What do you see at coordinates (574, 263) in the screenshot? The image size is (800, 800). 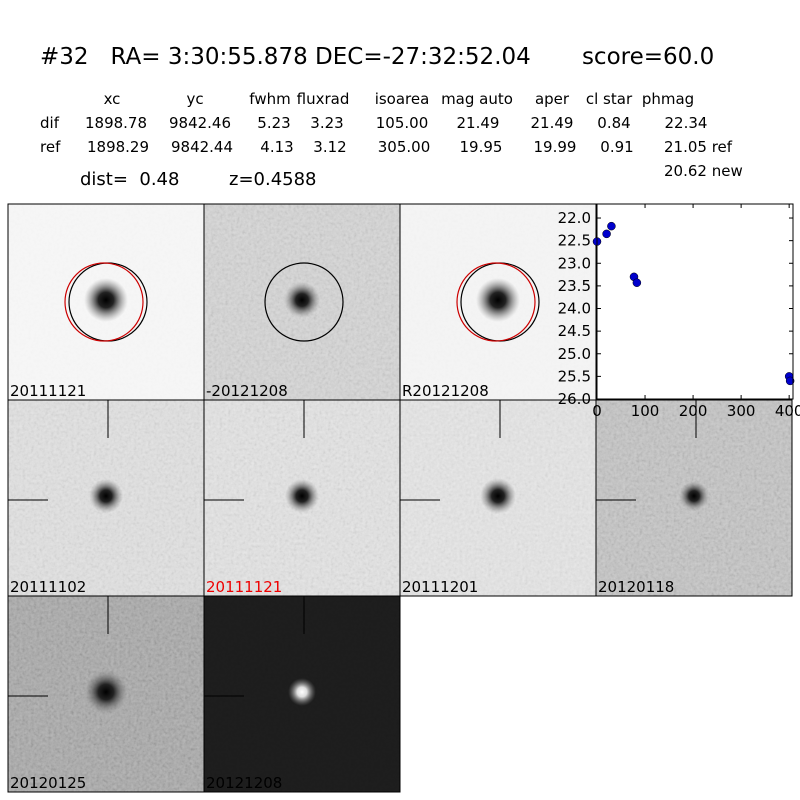 I see `y-tick-label: 23.0` at bounding box center [574, 263].